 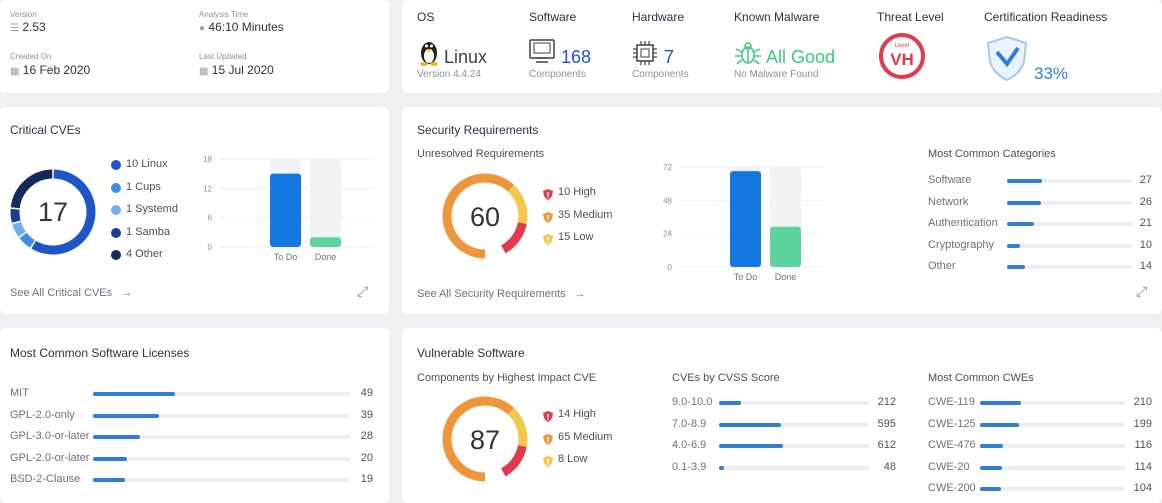 What do you see at coordinates (952, 488) in the screenshot?
I see `cwe-label: CWE-200` at bounding box center [952, 488].